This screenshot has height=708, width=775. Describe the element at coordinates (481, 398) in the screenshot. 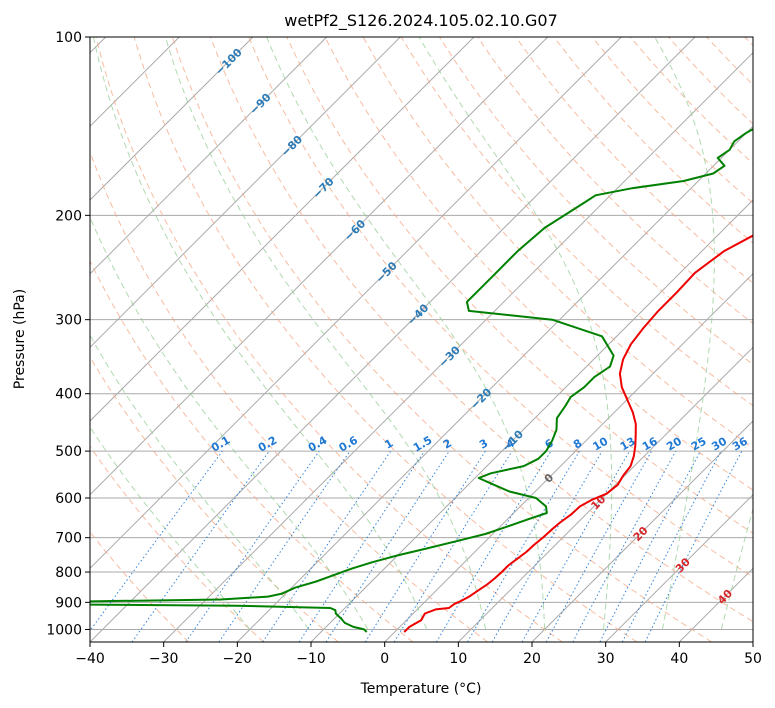

I see `isotherm-label: −20` at that location.